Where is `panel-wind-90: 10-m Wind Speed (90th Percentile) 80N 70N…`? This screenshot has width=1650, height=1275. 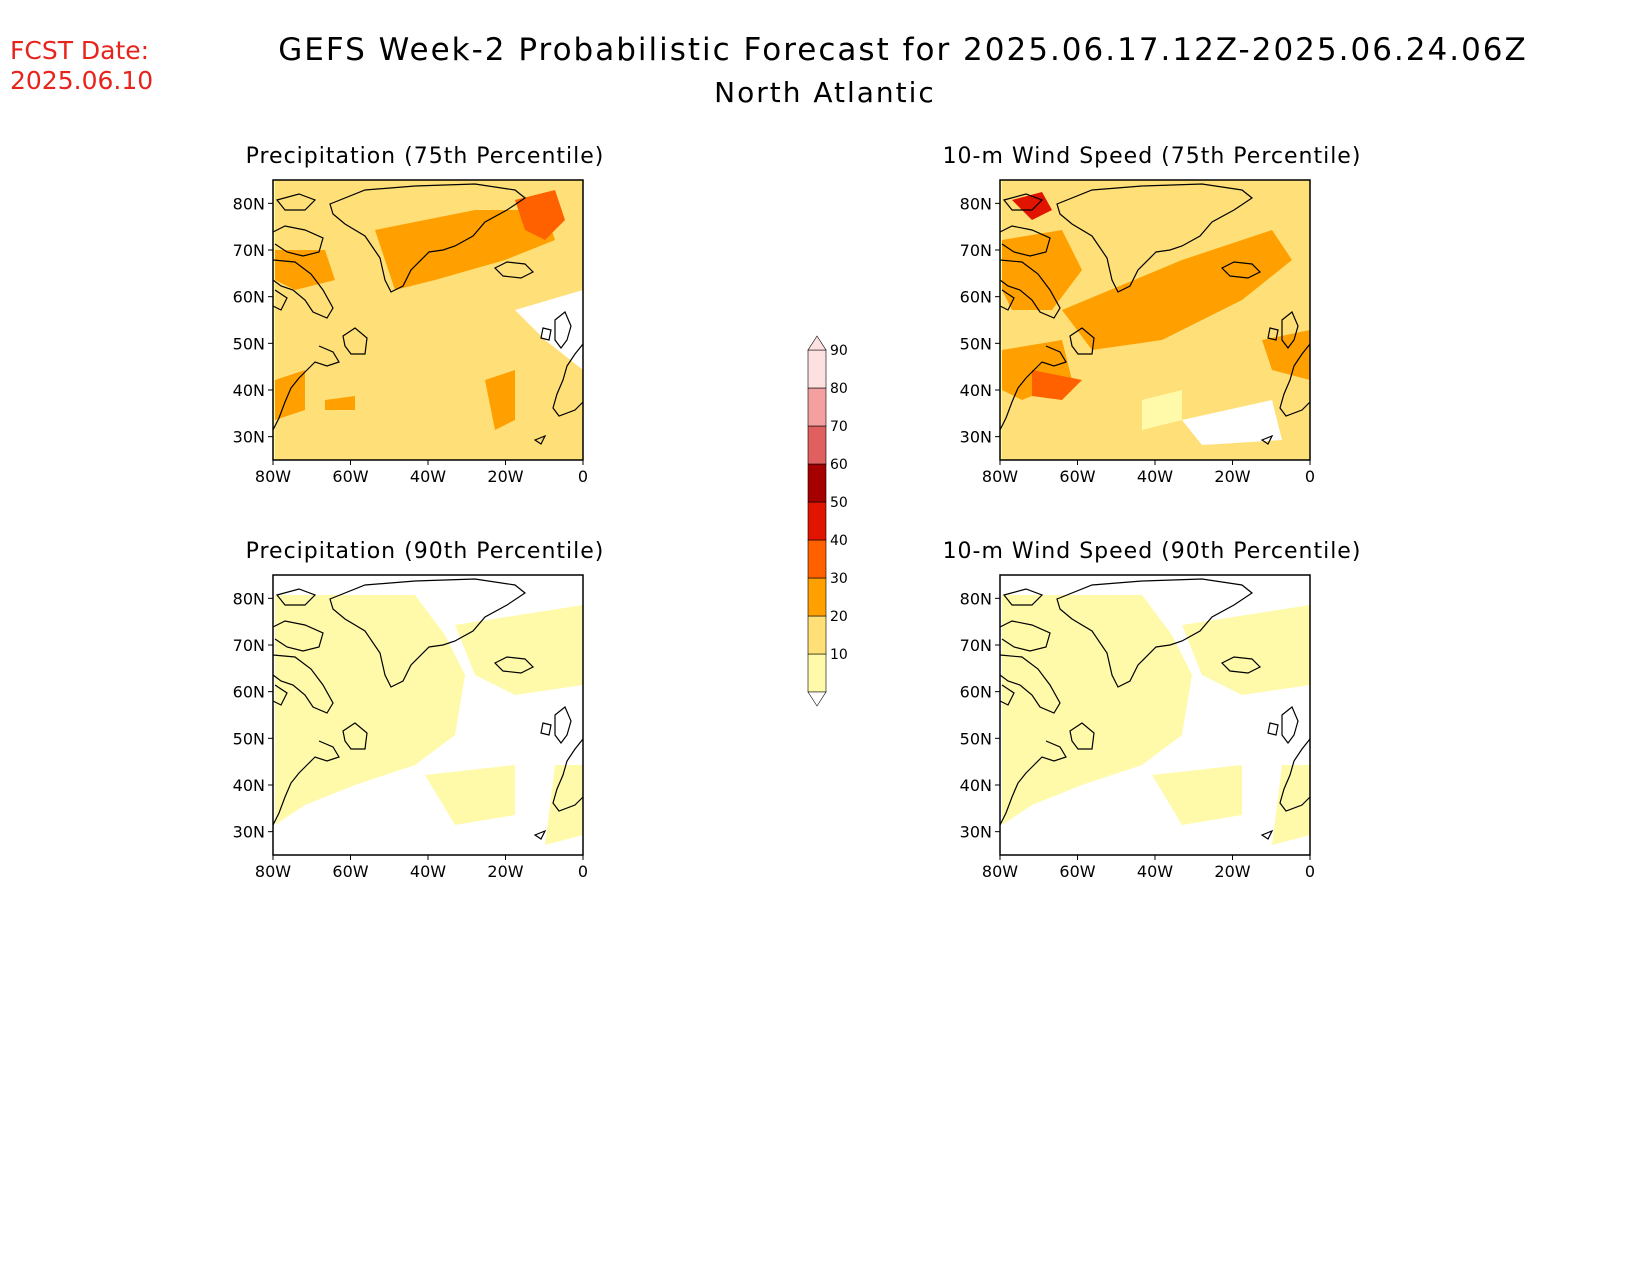 panel-wind-90: 10-m Wind Speed (90th Percentile) 80N 70N… is located at coordinates (1152, 720).